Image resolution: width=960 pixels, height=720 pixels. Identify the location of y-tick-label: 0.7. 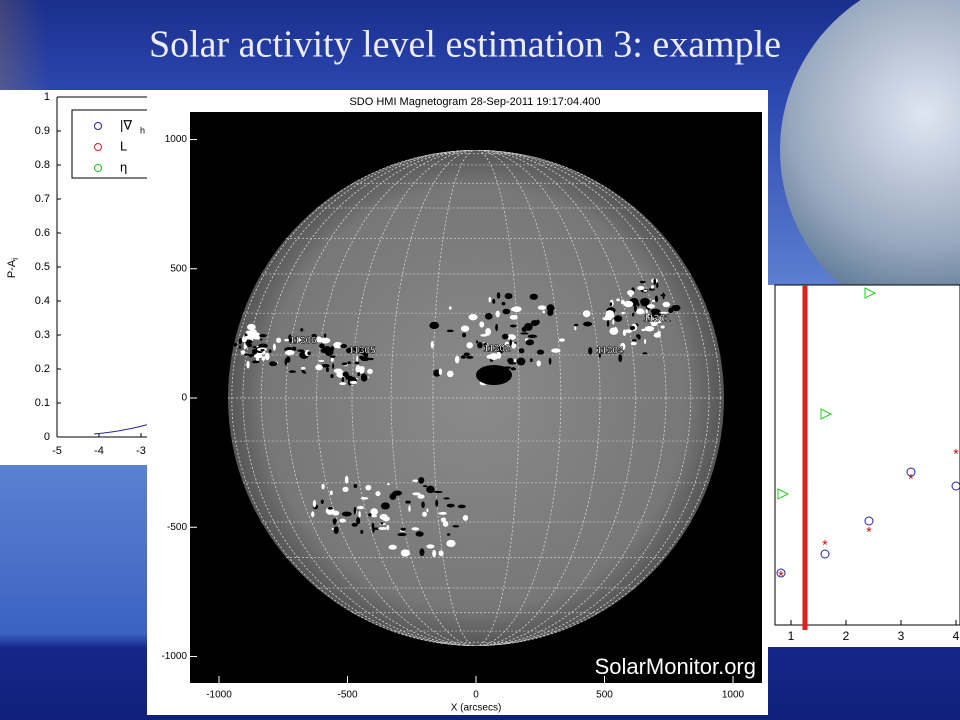
(42, 199).